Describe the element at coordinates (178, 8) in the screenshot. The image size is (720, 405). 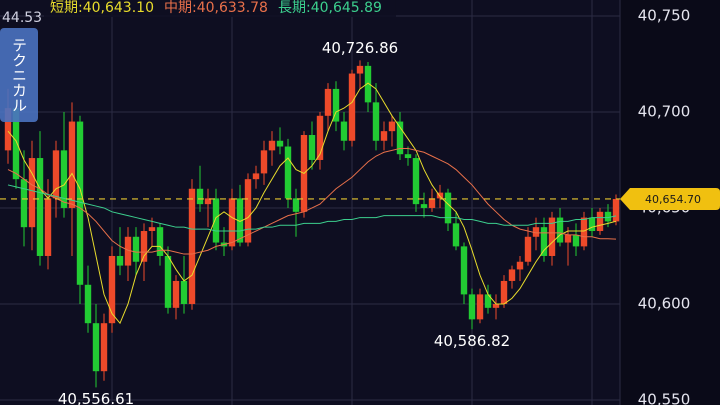
I see `legend-name: 中期` at that location.